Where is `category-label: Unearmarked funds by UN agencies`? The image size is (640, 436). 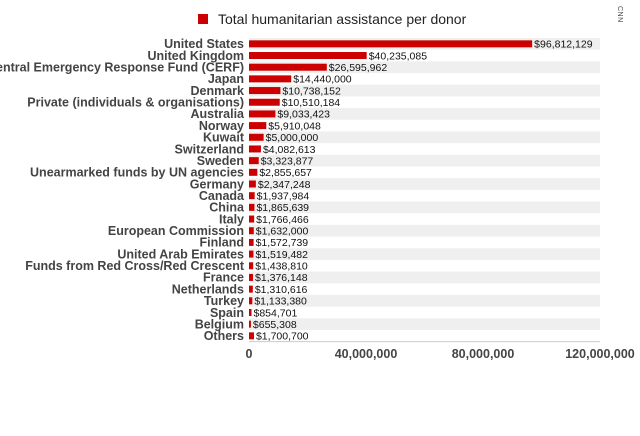 category-label: Unearmarked funds by UN agencies is located at coordinates (137, 173).